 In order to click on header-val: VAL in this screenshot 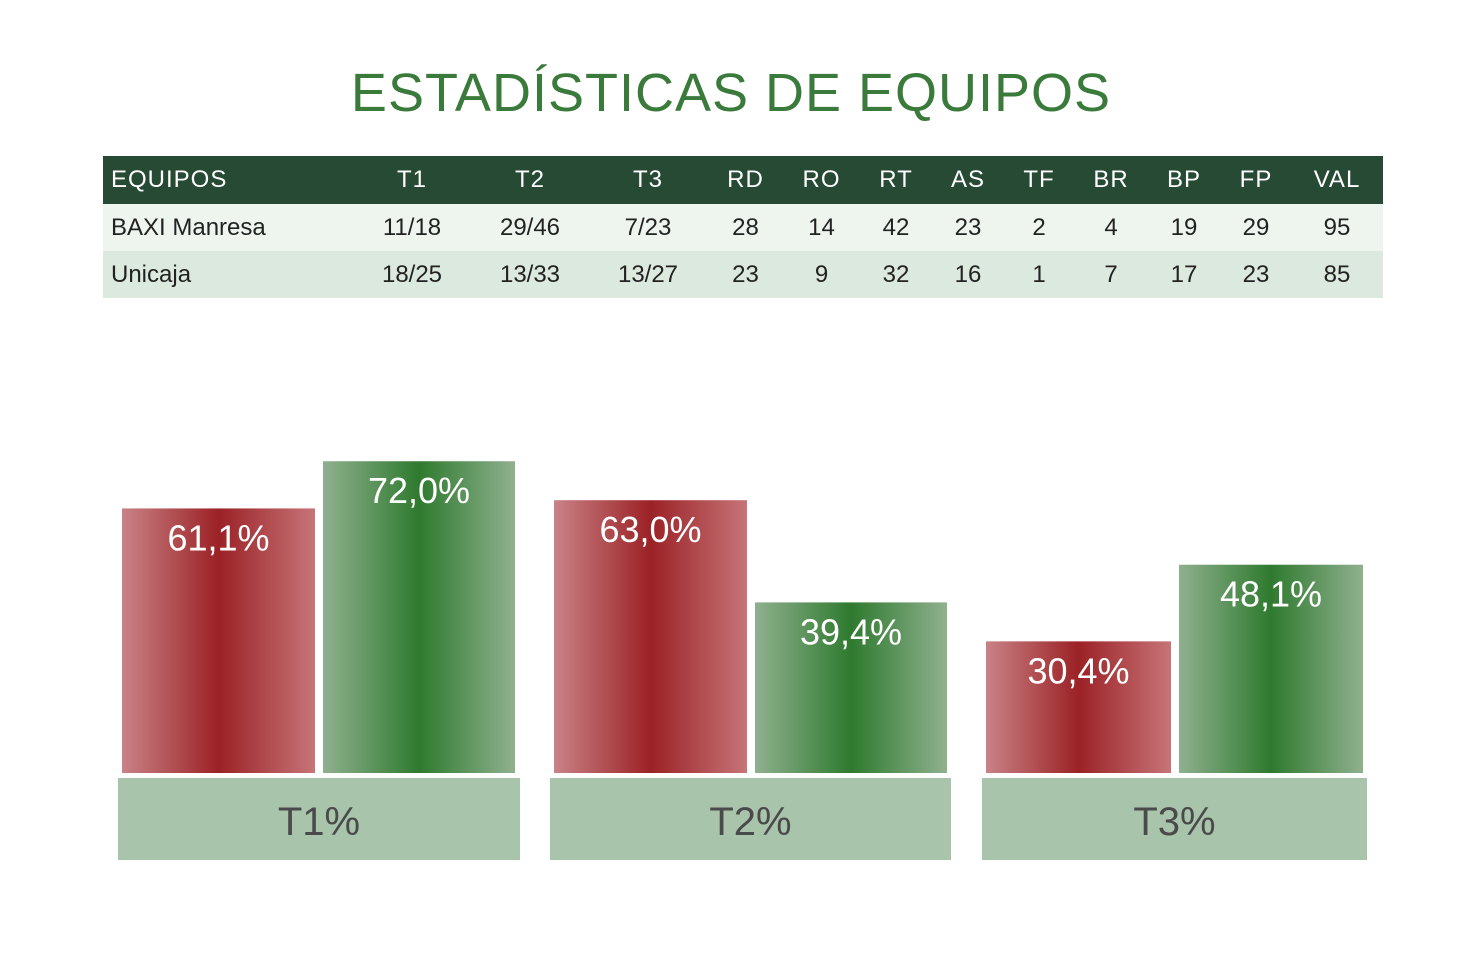, I will do `click(1337, 180)`.